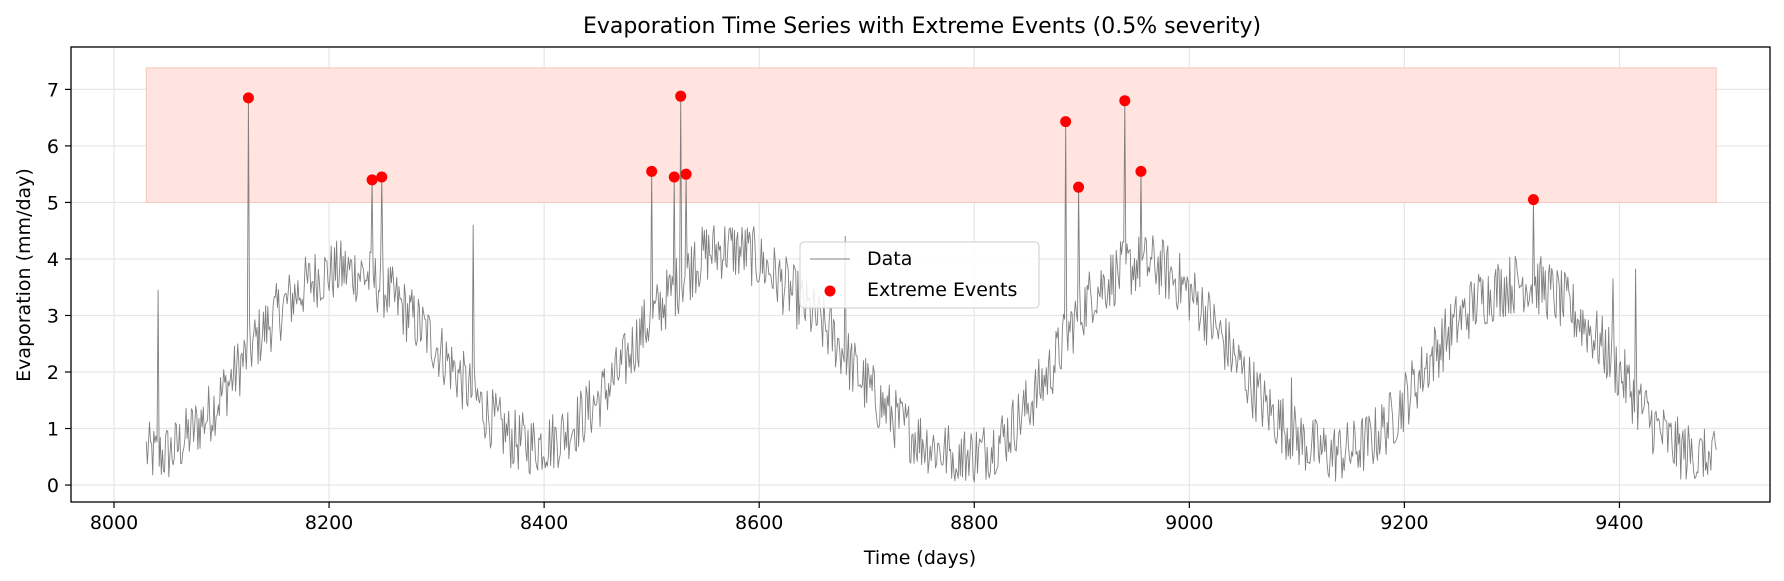  What do you see at coordinates (24, 275) in the screenshot?
I see `y-axis-title: Evaporation (mm/day)` at bounding box center [24, 275].